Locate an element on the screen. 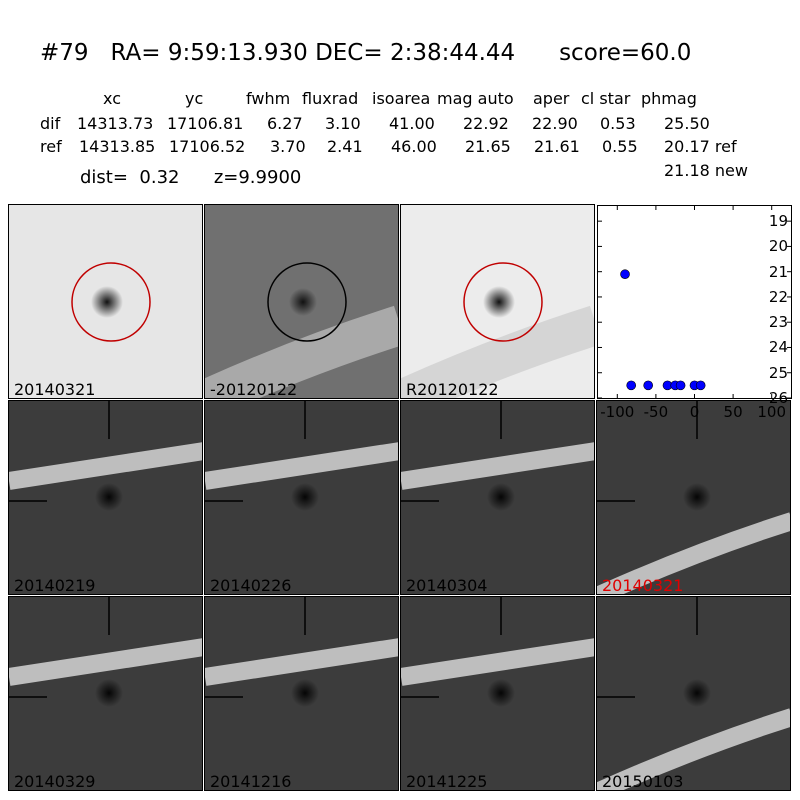  dif-xc: 14313.73 is located at coordinates (115, 123).